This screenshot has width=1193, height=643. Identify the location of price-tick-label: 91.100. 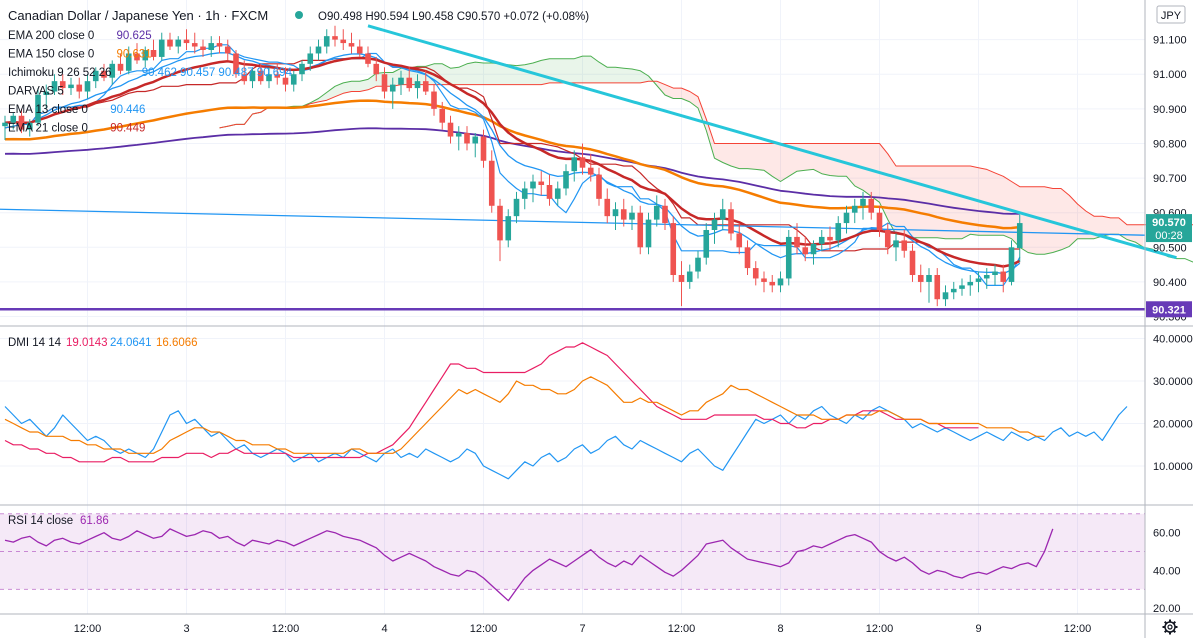
(1170, 41).